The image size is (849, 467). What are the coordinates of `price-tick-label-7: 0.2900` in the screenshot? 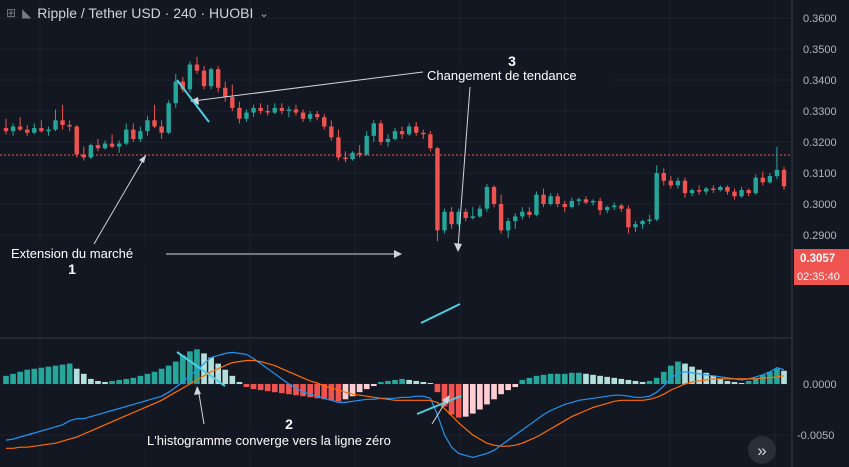 It's located at (820, 236).